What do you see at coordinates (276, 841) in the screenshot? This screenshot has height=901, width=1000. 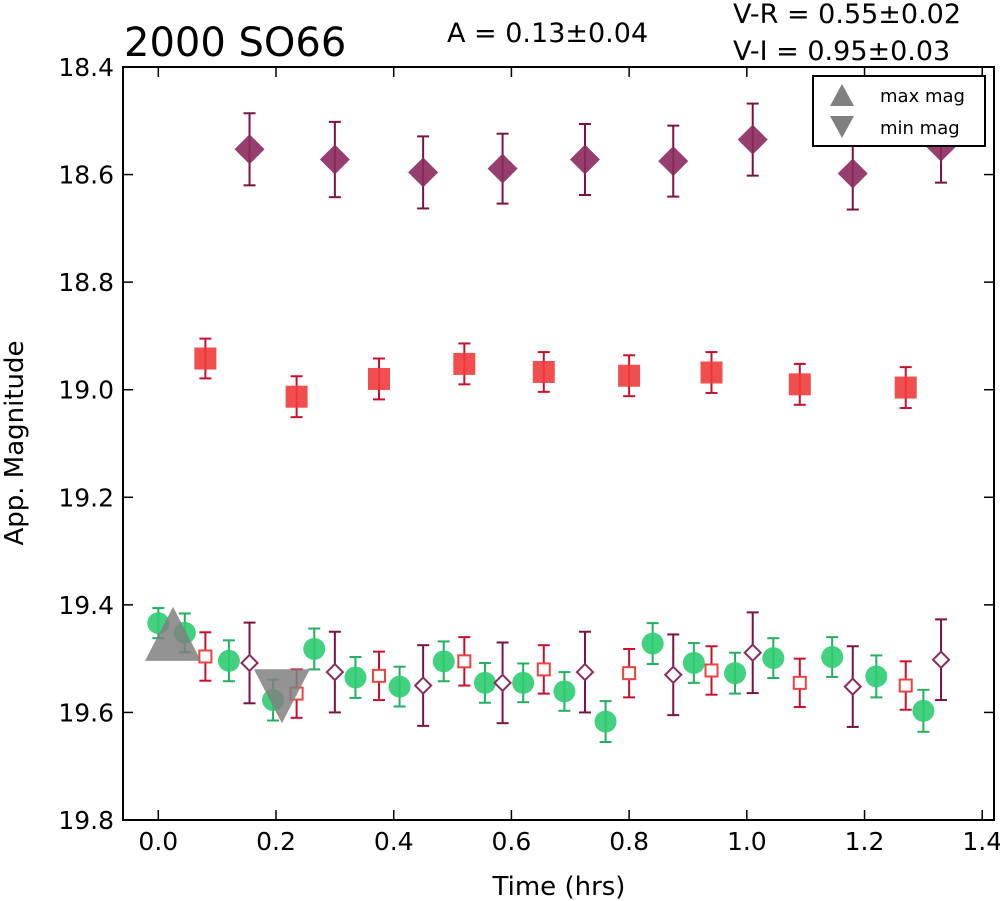 I see `x-tick-label: 0.2` at bounding box center [276, 841].